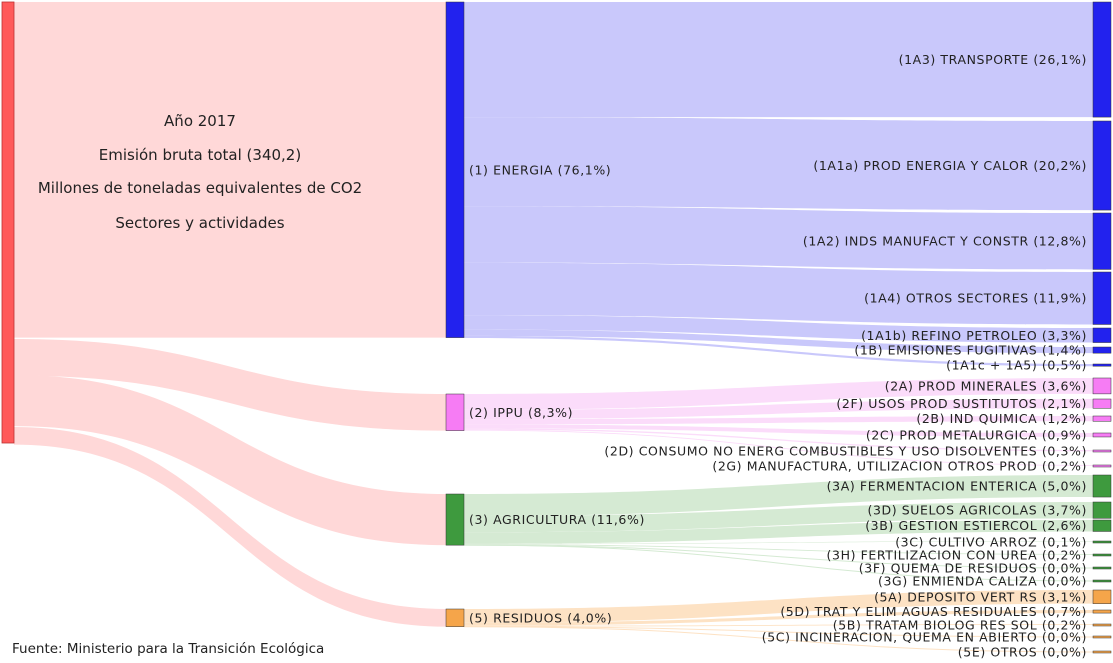  I want to click on activity-label-1-7: (1A1c + 1A5) (0,5%), so click(1016, 365).